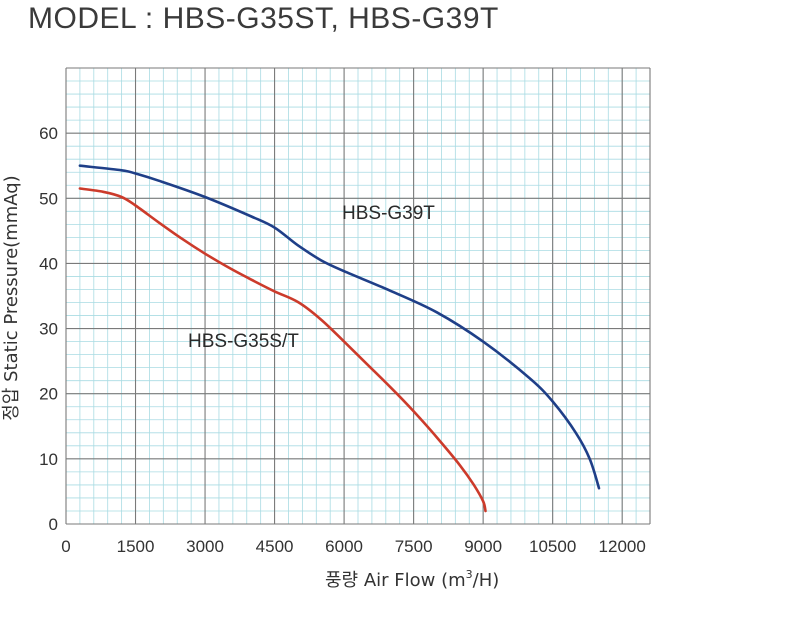  What do you see at coordinates (48, 459) in the screenshot?
I see `y-tick-label: 10` at bounding box center [48, 459].